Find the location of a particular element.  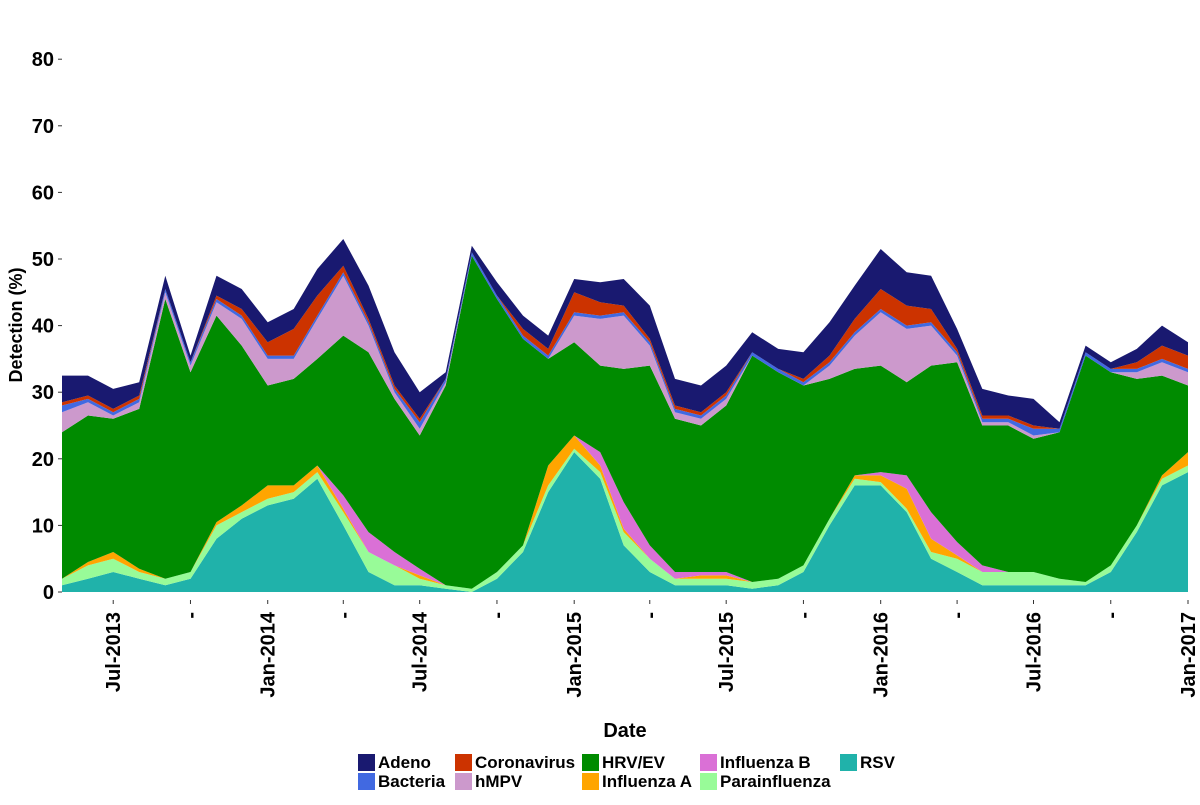

y-tick-label: 30 is located at coordinates (43, 393).